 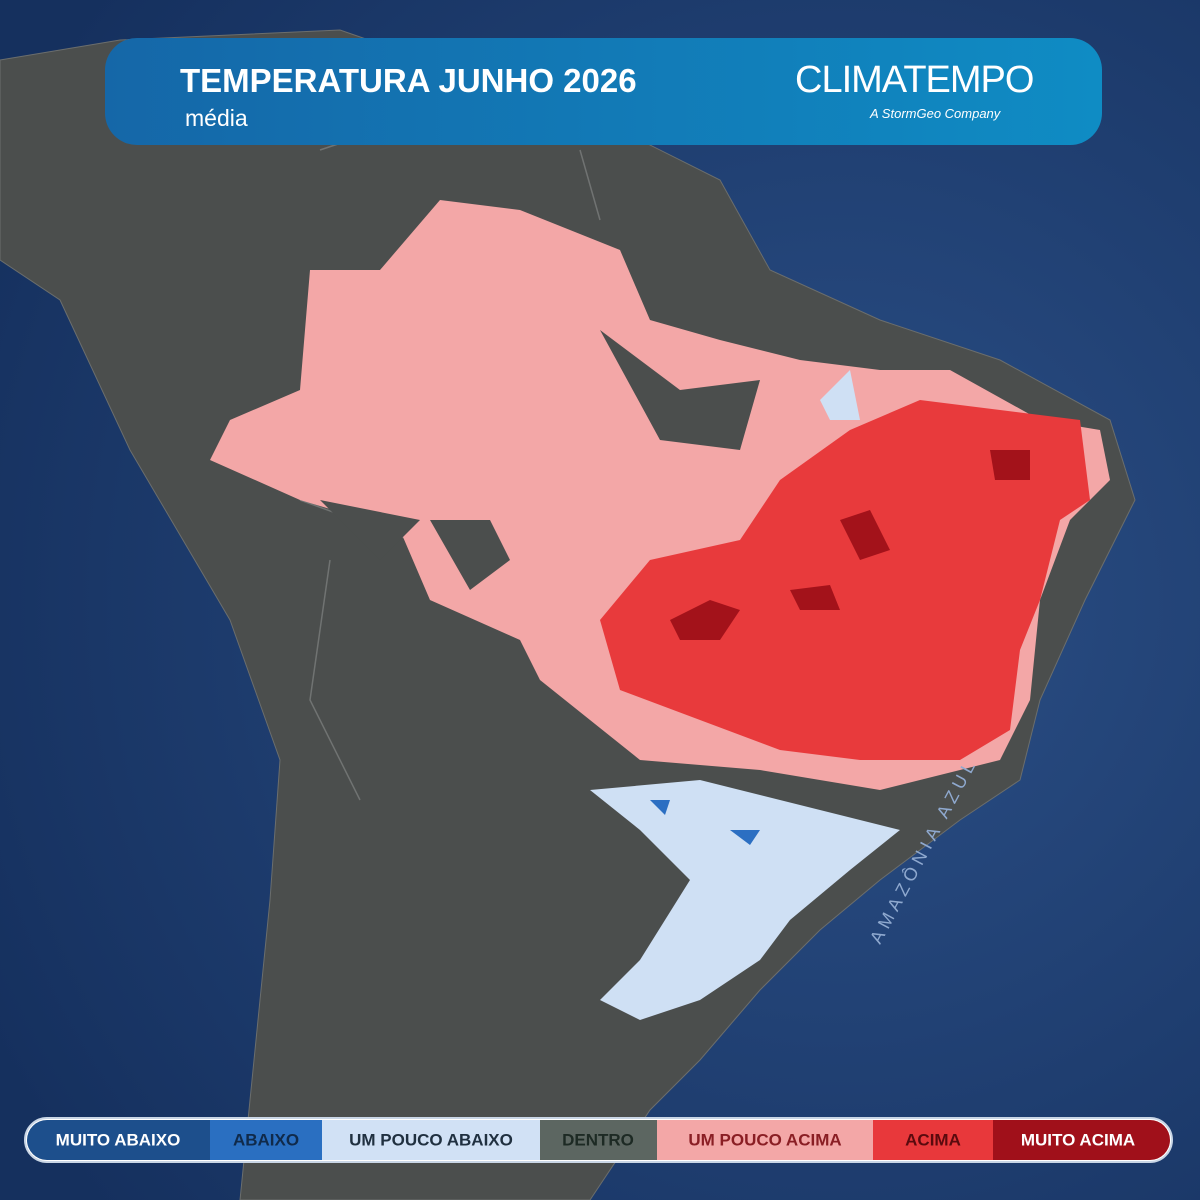 I want to click on header-bar, so click(x=603, y=91).